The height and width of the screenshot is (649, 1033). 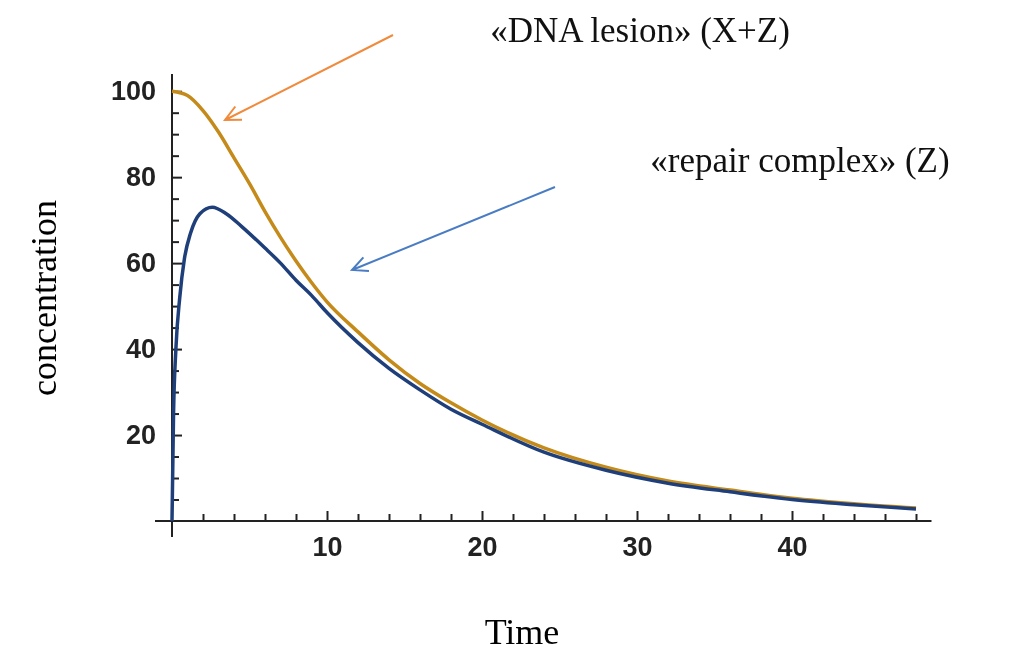 I want to click on x-tick-label: 10, so click(x=327, y=547).